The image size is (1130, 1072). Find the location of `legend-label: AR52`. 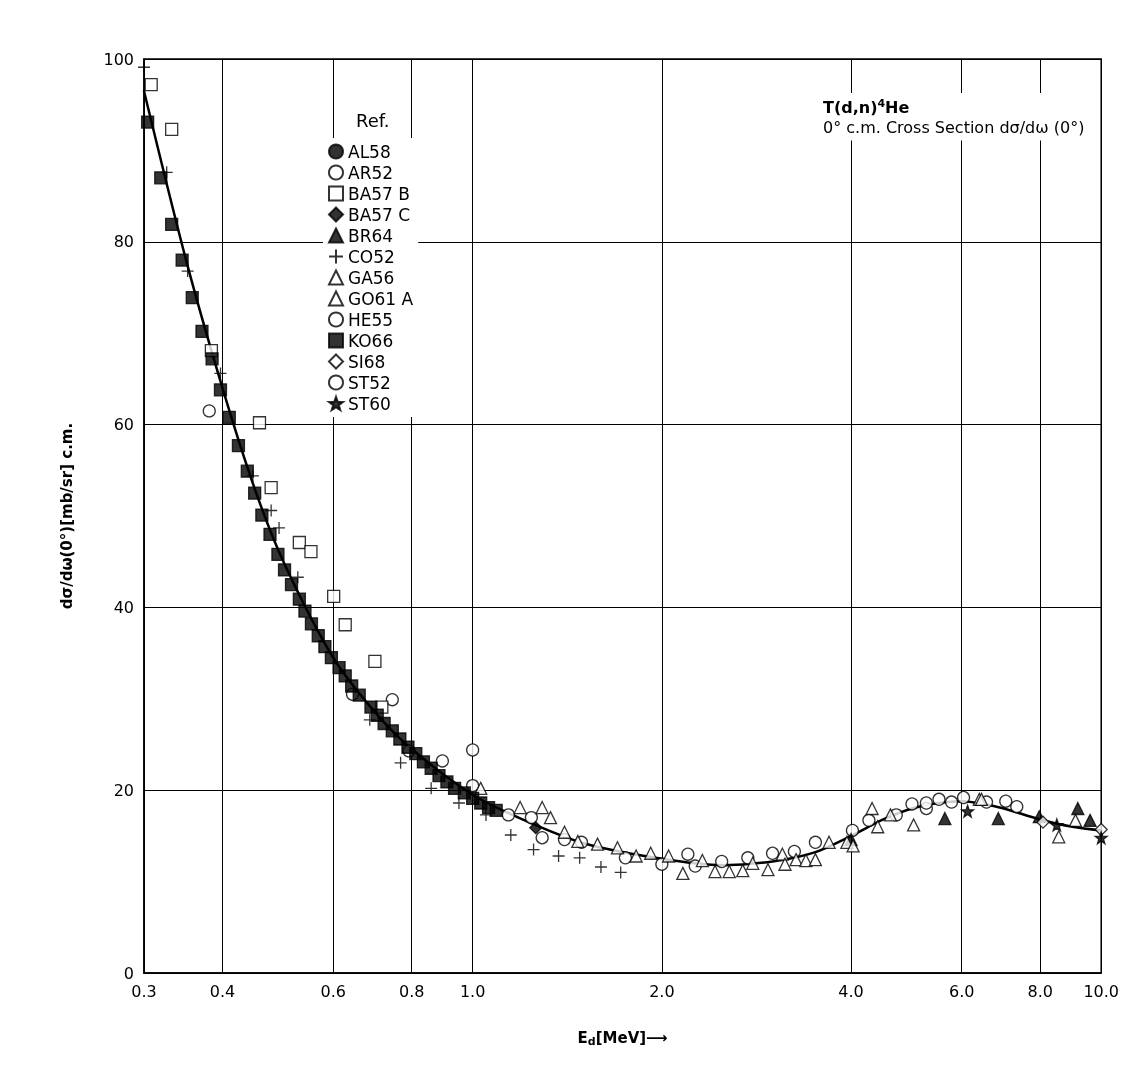

legend-label: AR52 is located at coordinates (371, 172).